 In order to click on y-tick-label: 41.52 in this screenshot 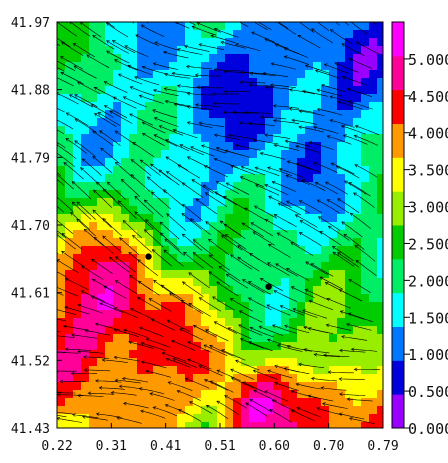, I will do `click(30, 361)`.